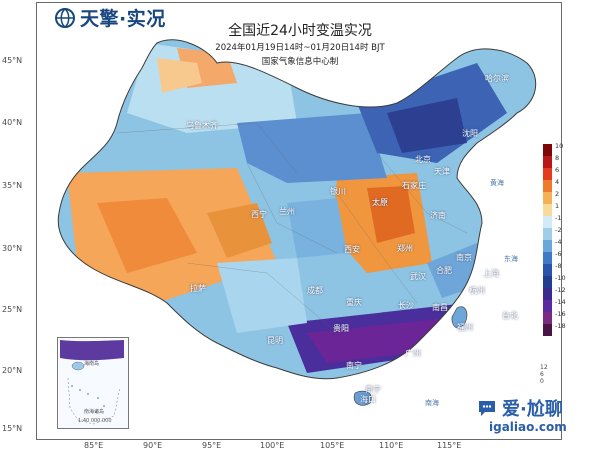  Describe the element at coordinates (12, 60) in the screenshot. I see `lat-label: 45°N` at that location.